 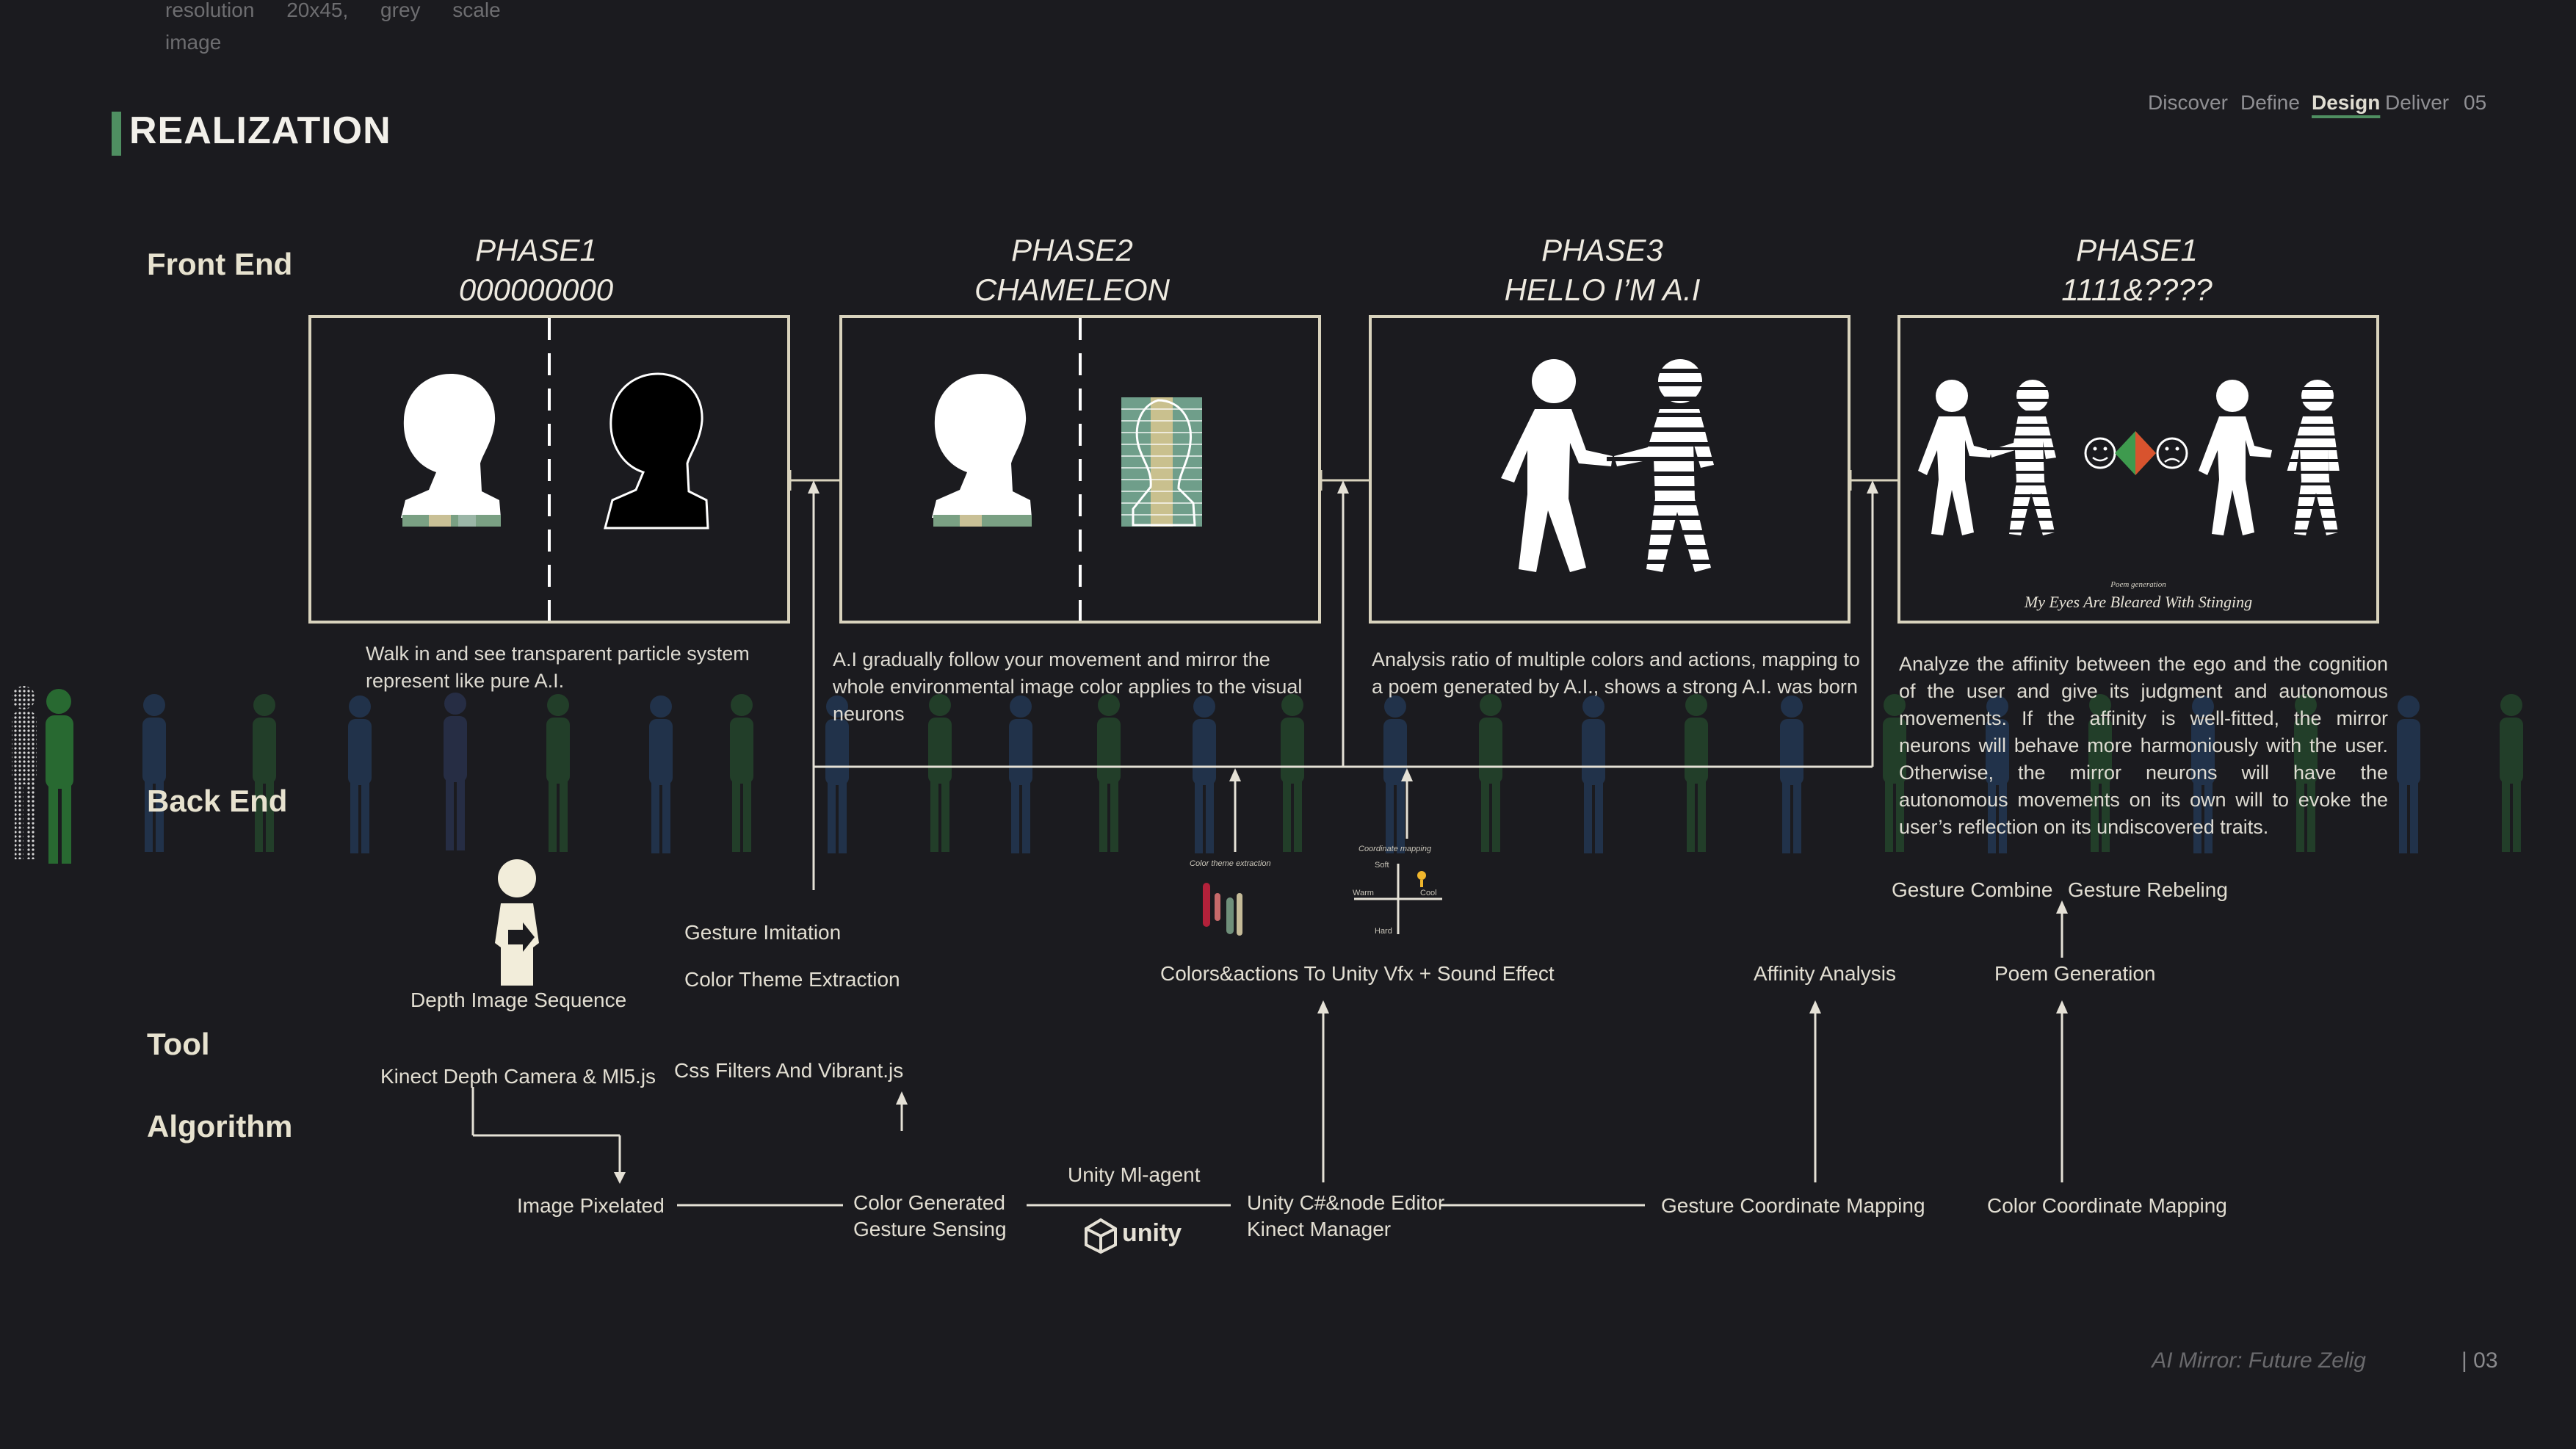 I want to click on phase-subtitle: 000000000, so click(x=536, y=289).